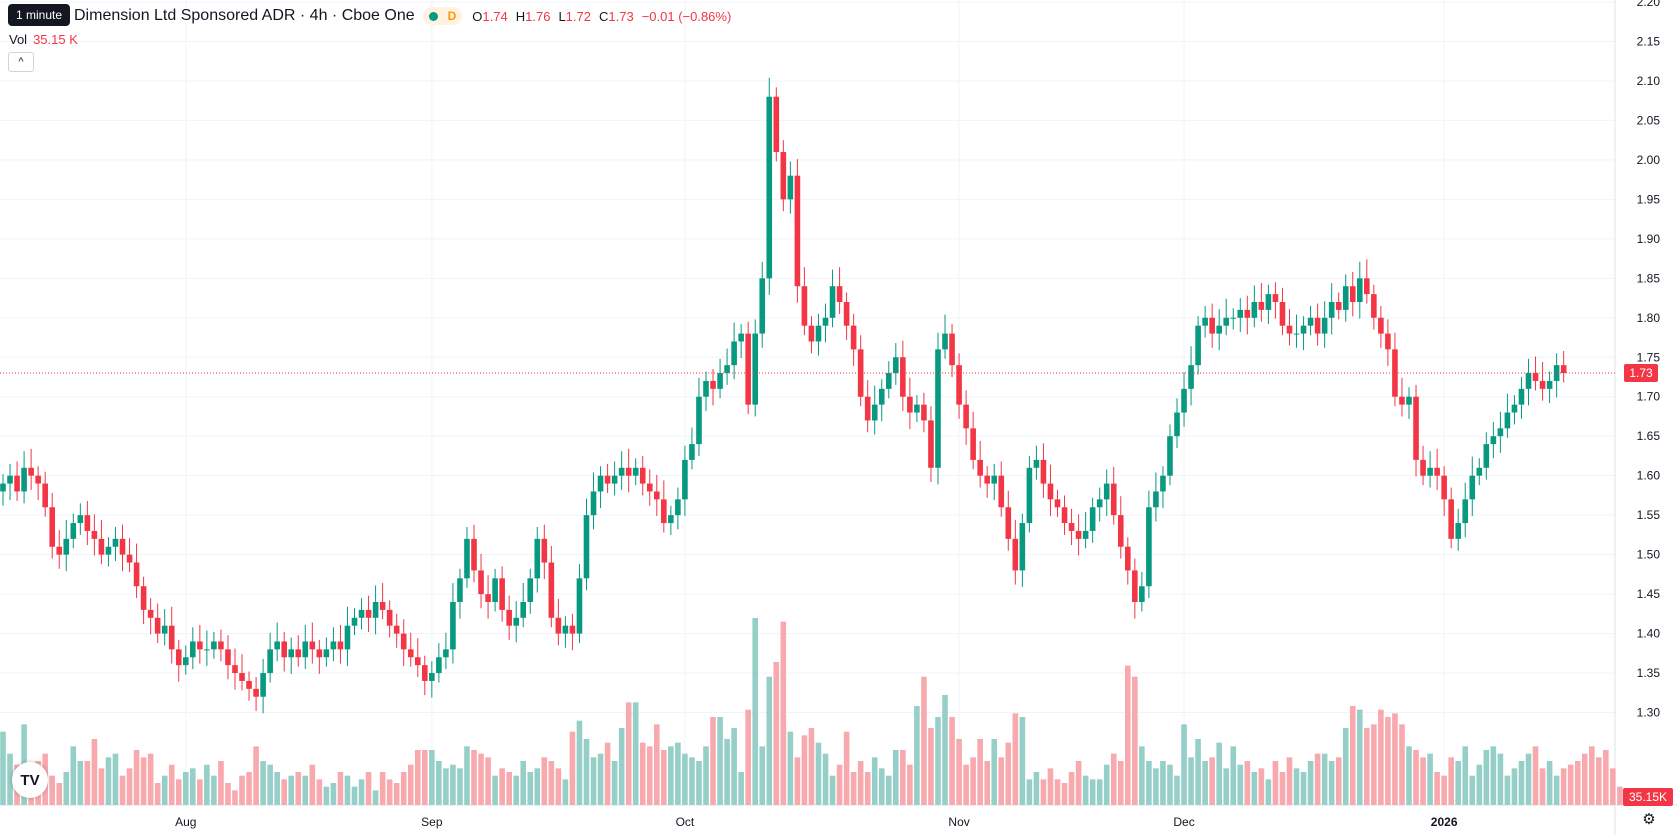 This screenshot has height=835, width=1678. Describe the element at coordinates (1641, 373) in the screenshot. I see `last-price-badge` at that location.